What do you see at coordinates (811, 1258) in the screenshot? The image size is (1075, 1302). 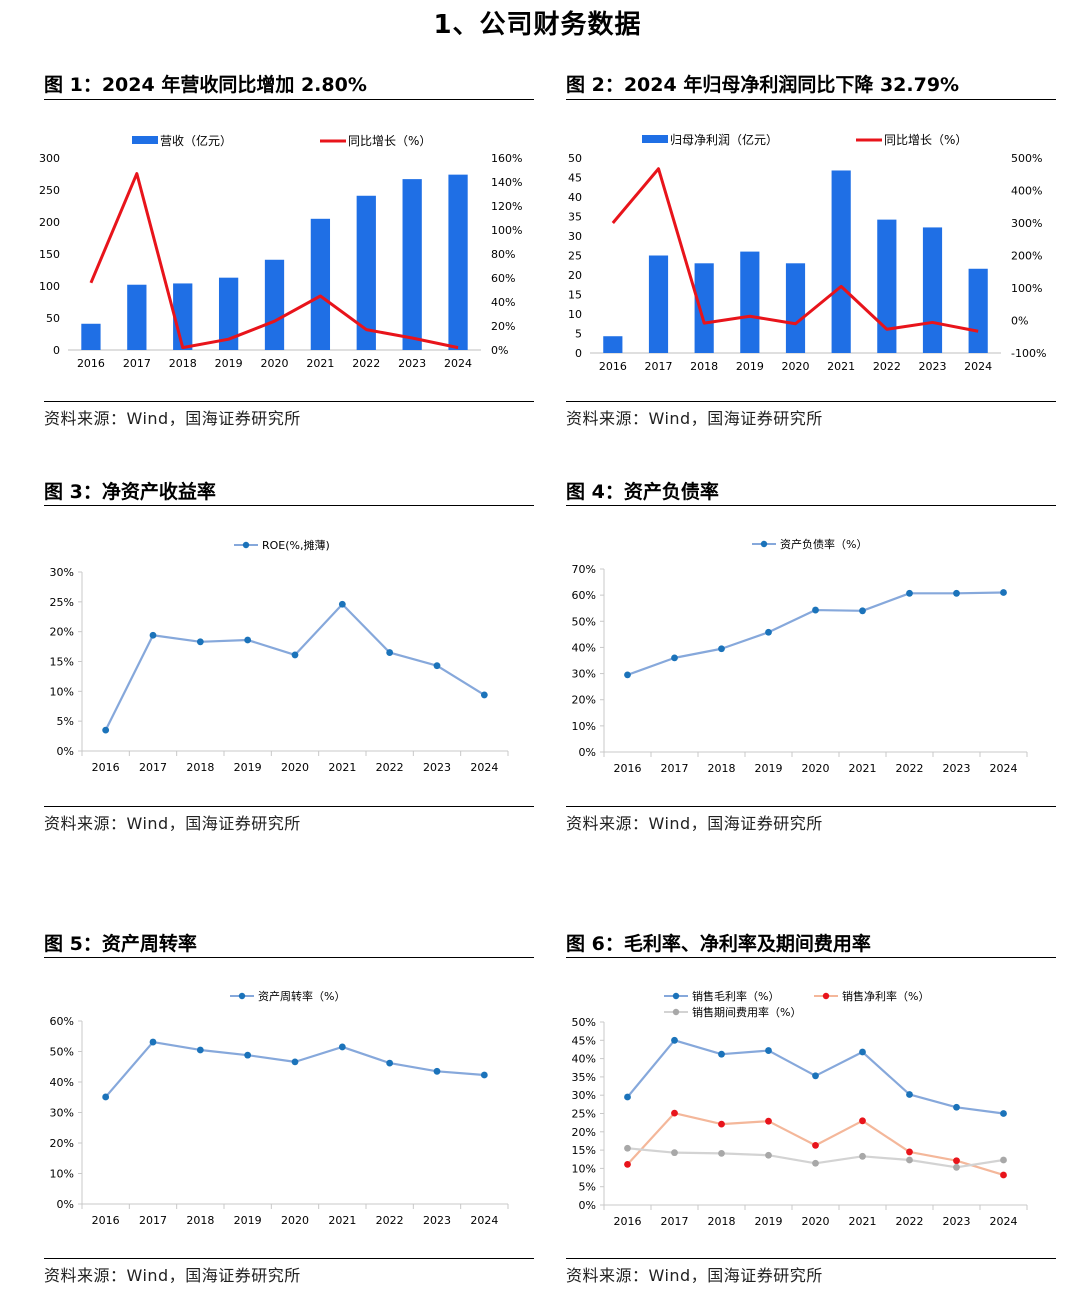 I see `figure-6-bottom-rule` at bounding box center [811, 1258].